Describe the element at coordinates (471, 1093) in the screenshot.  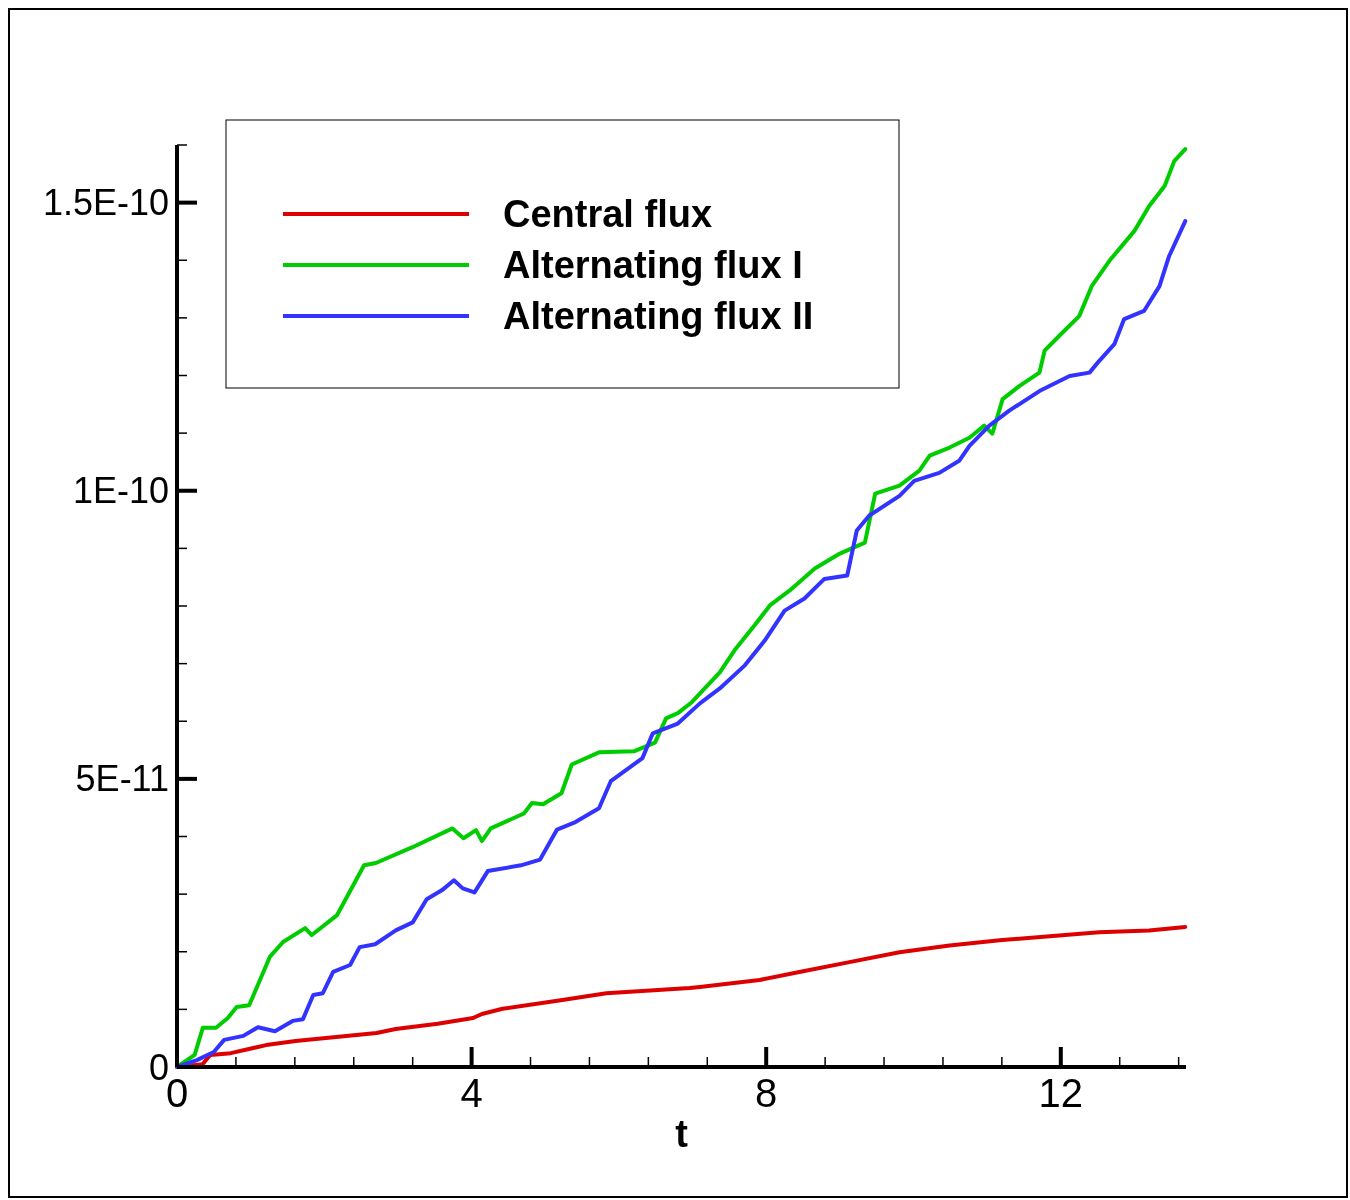
I see `x-tick-label: 4` at that location.